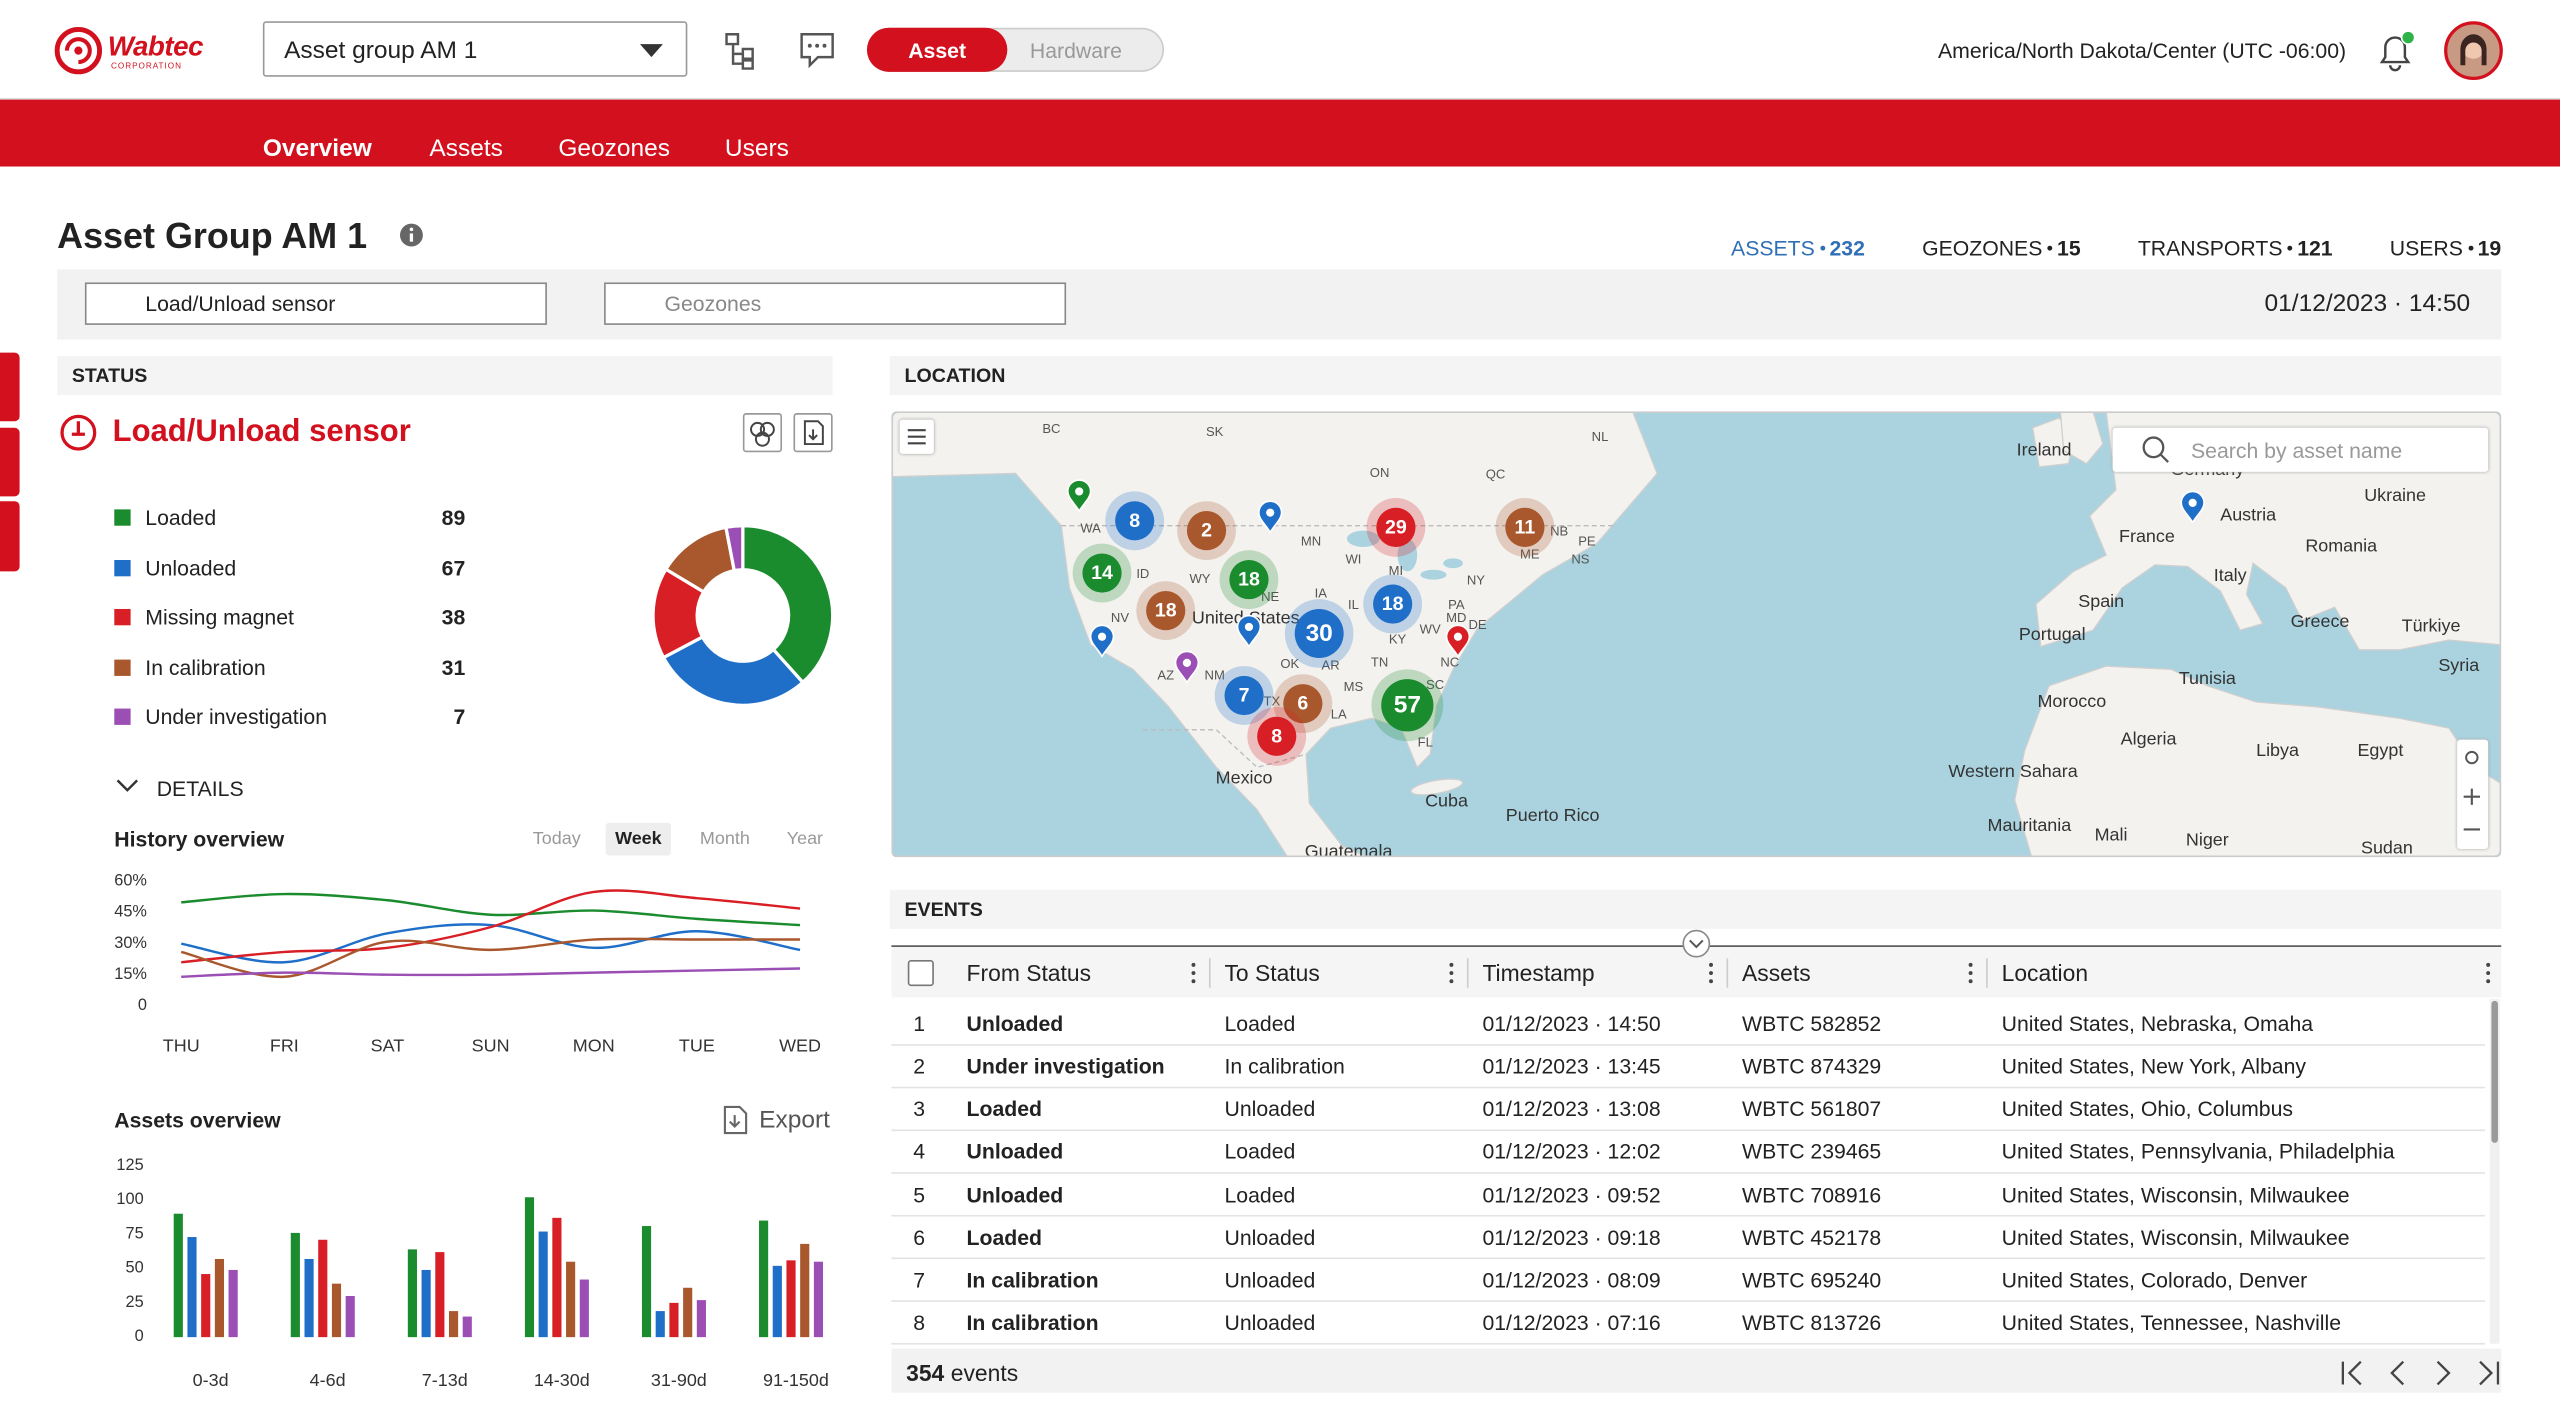 This screenshot has width=2560, height=1422. What do you see at coordinates (1525, 527) in the screenshot?
I see `cluster-count: 11` at bounding box center [1525, 527].